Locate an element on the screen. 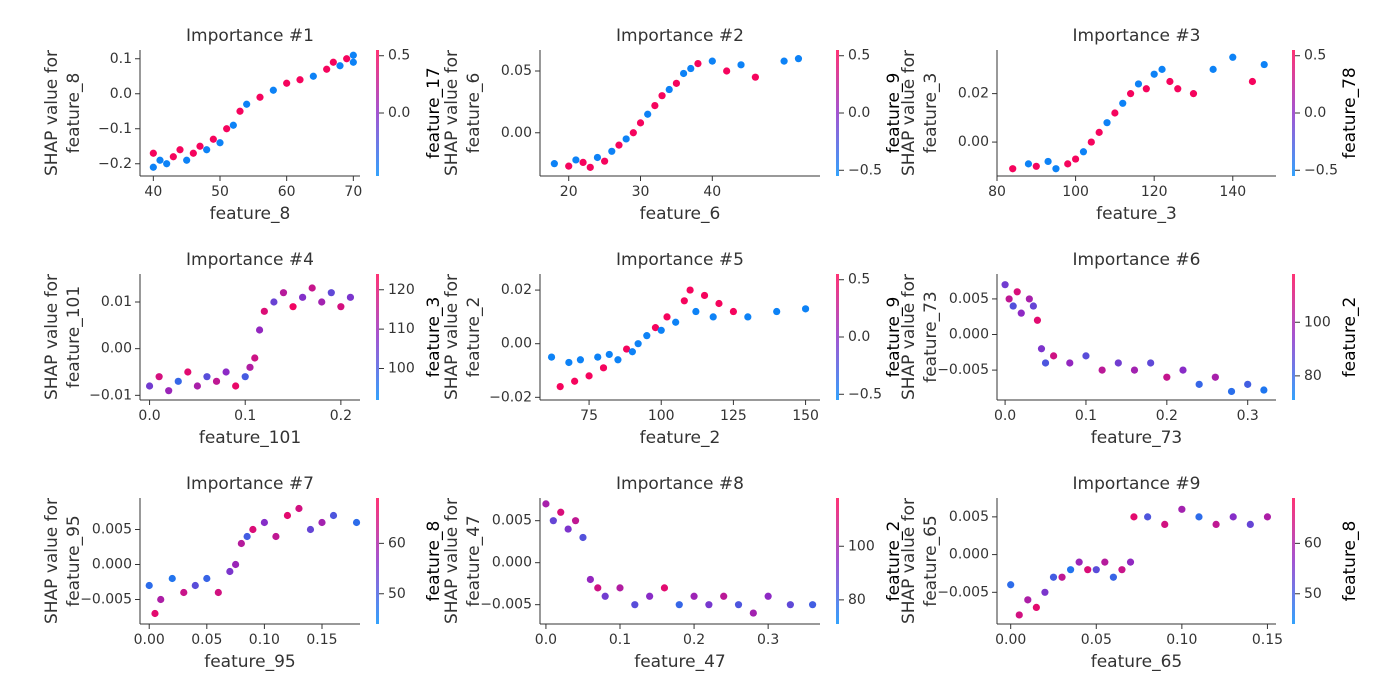 The image size is (1400, 700). y-tick-label: 0.00 is located at coordinates (973, 142).